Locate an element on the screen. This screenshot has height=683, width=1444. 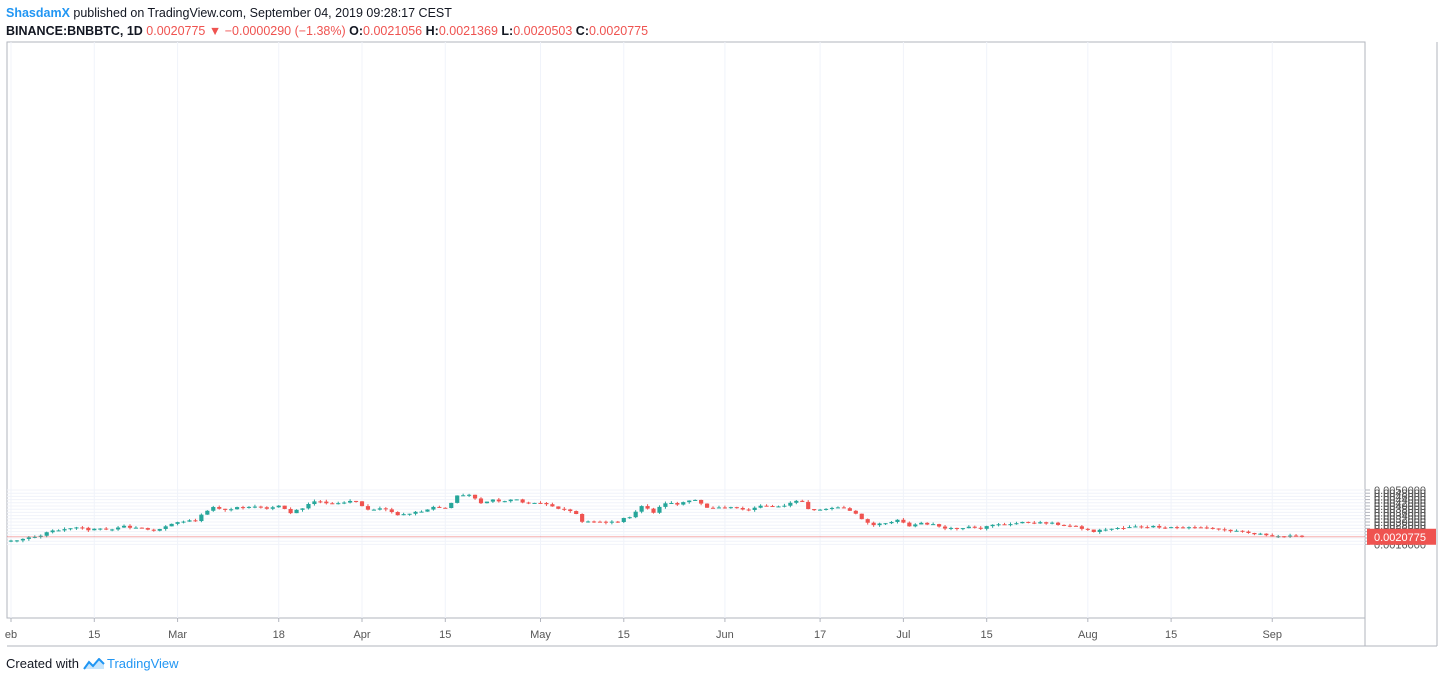
last-price-badge is located at coordinates (1401, 536).